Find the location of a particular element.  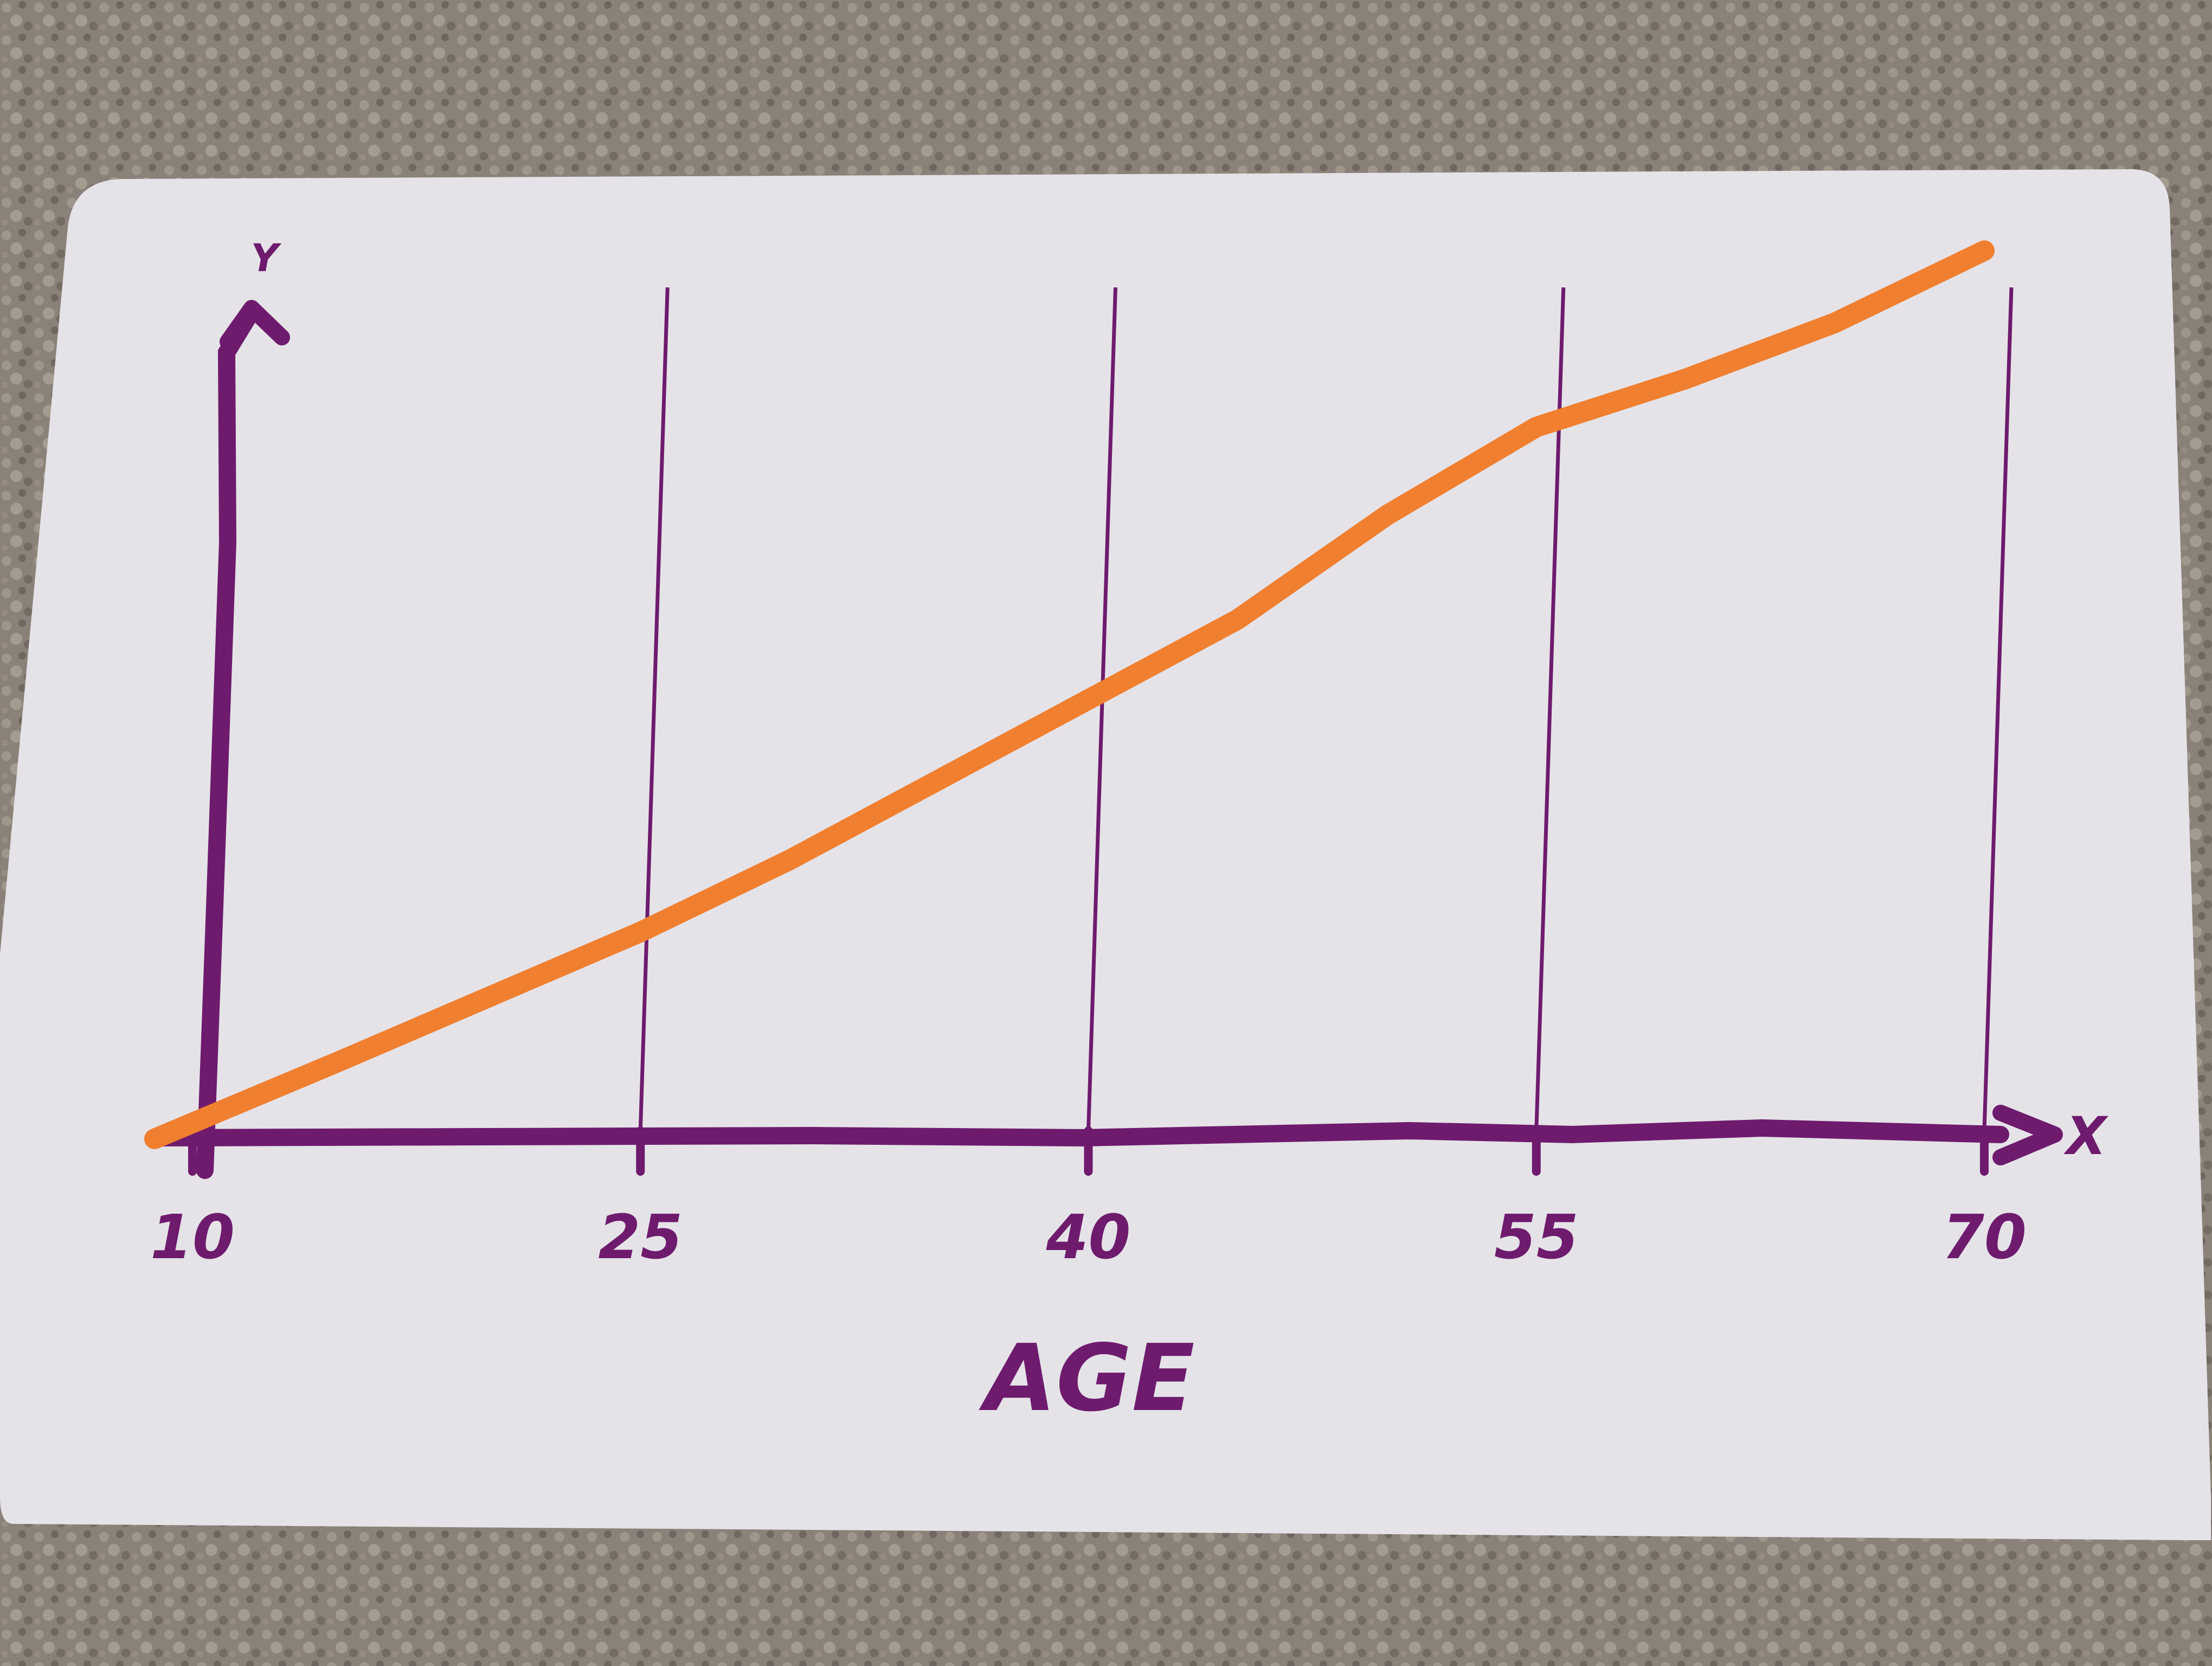

x-tick-labels: 10 25 40 55 70 is located at coordinates (1088, 1237).